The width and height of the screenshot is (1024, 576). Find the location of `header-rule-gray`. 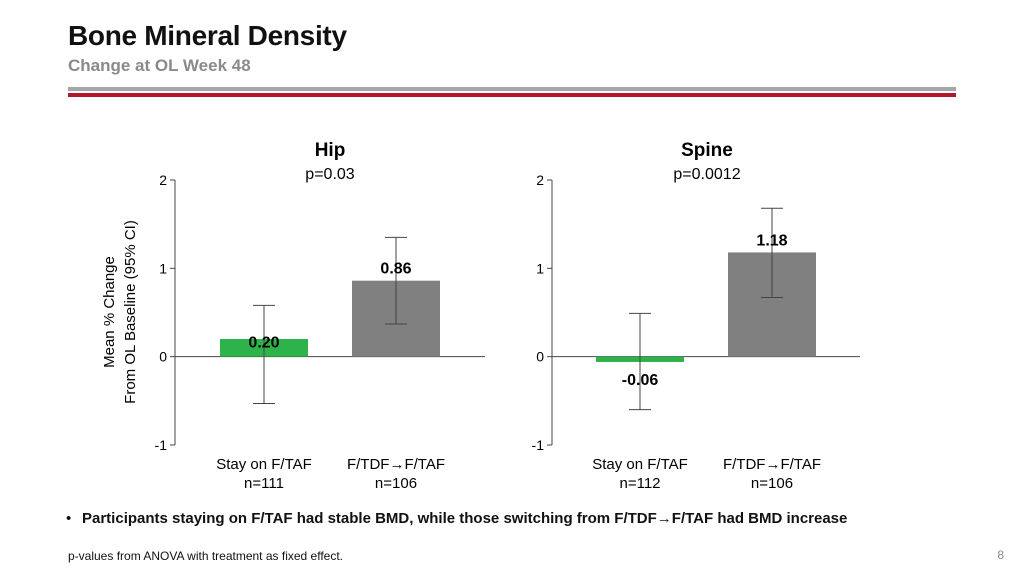

header-rule-gray is located at coordinates (512, 89).